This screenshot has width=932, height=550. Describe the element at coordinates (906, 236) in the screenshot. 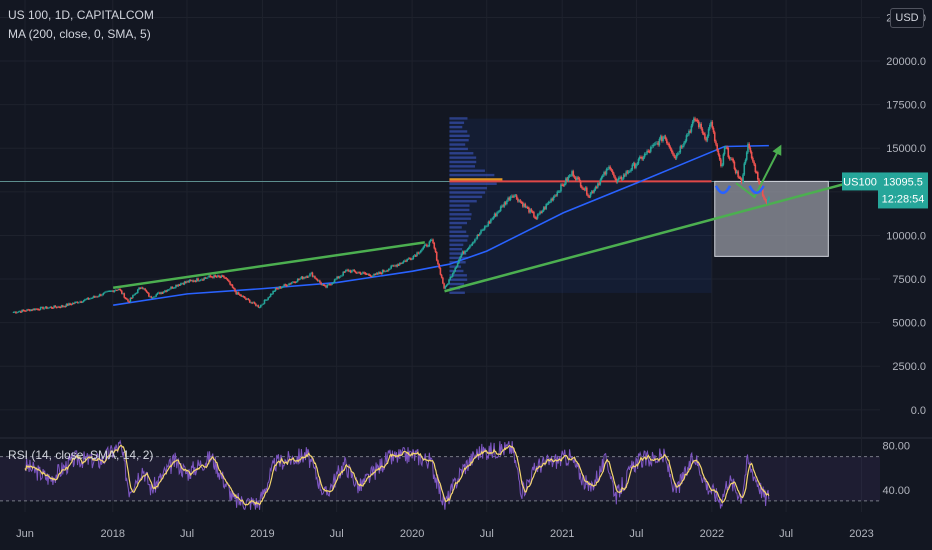

I see `price-axis-label: 10000.0` at that location.